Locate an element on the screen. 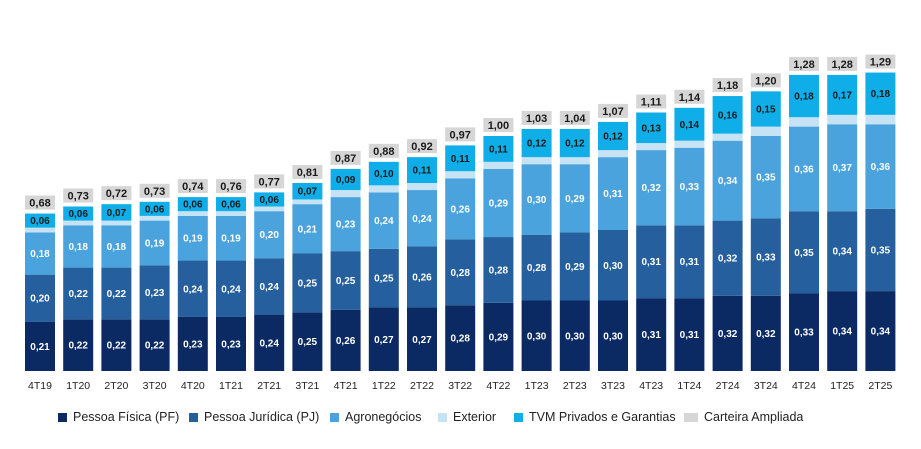 This screenshot has width=921, height=449. legend-swatch-pj is located at coordinates (193, 417).